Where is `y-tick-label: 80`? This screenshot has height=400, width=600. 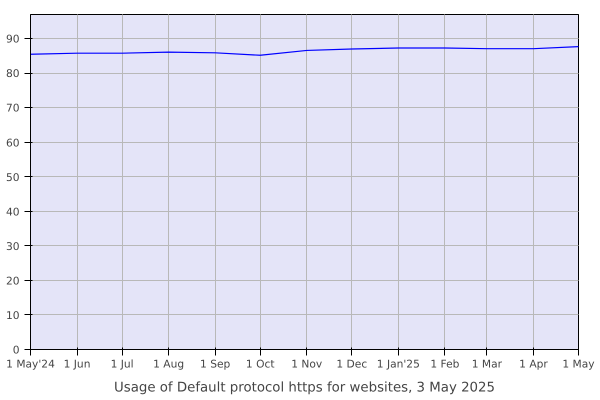 y-tick-label: 80 is located at coordinates (13, 73).